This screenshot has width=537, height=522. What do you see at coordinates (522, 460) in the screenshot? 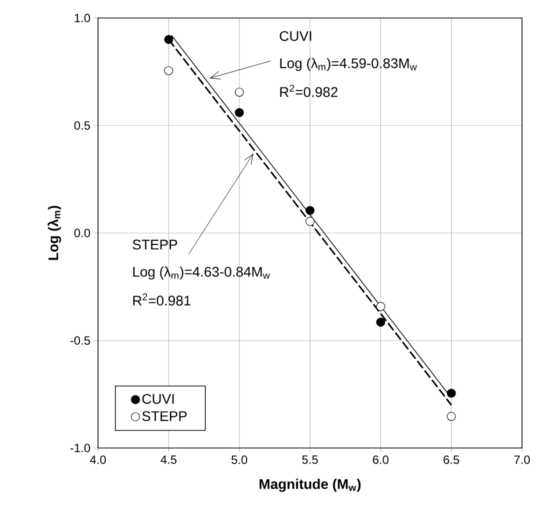
I see `x-tick-label: 7.0` at bounding box center [522, 460].